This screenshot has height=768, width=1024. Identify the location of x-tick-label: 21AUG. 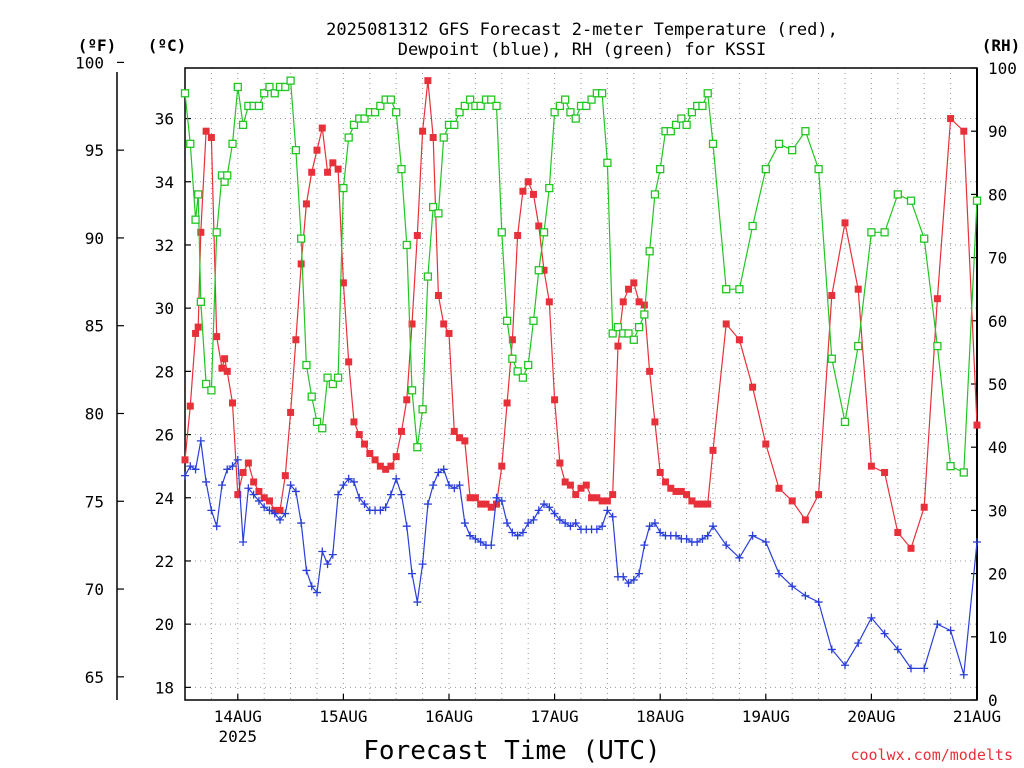
(977, 716).